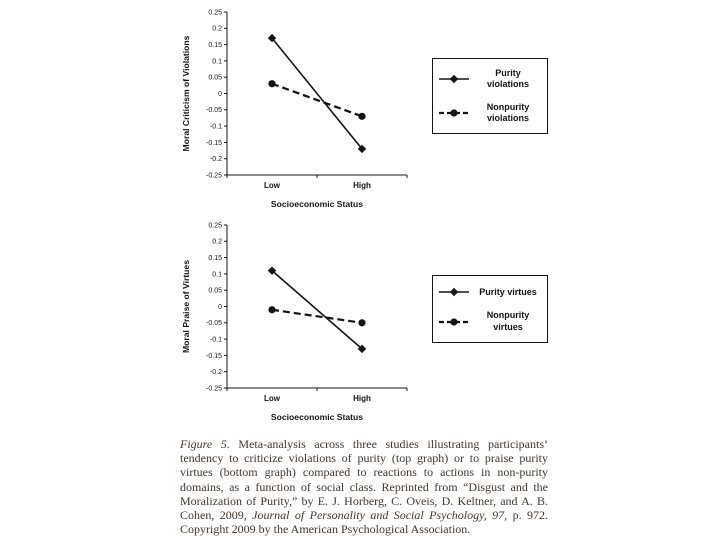  I want to click on caption-italic-text: Figure 5., so click(205, 444).